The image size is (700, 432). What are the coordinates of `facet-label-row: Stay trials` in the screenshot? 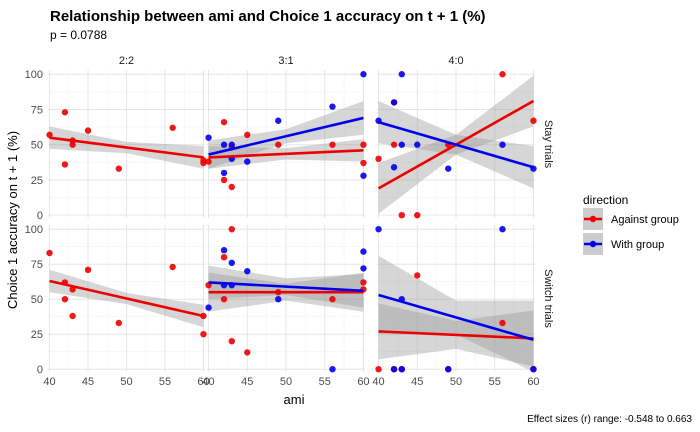 It's located at (548, 144).